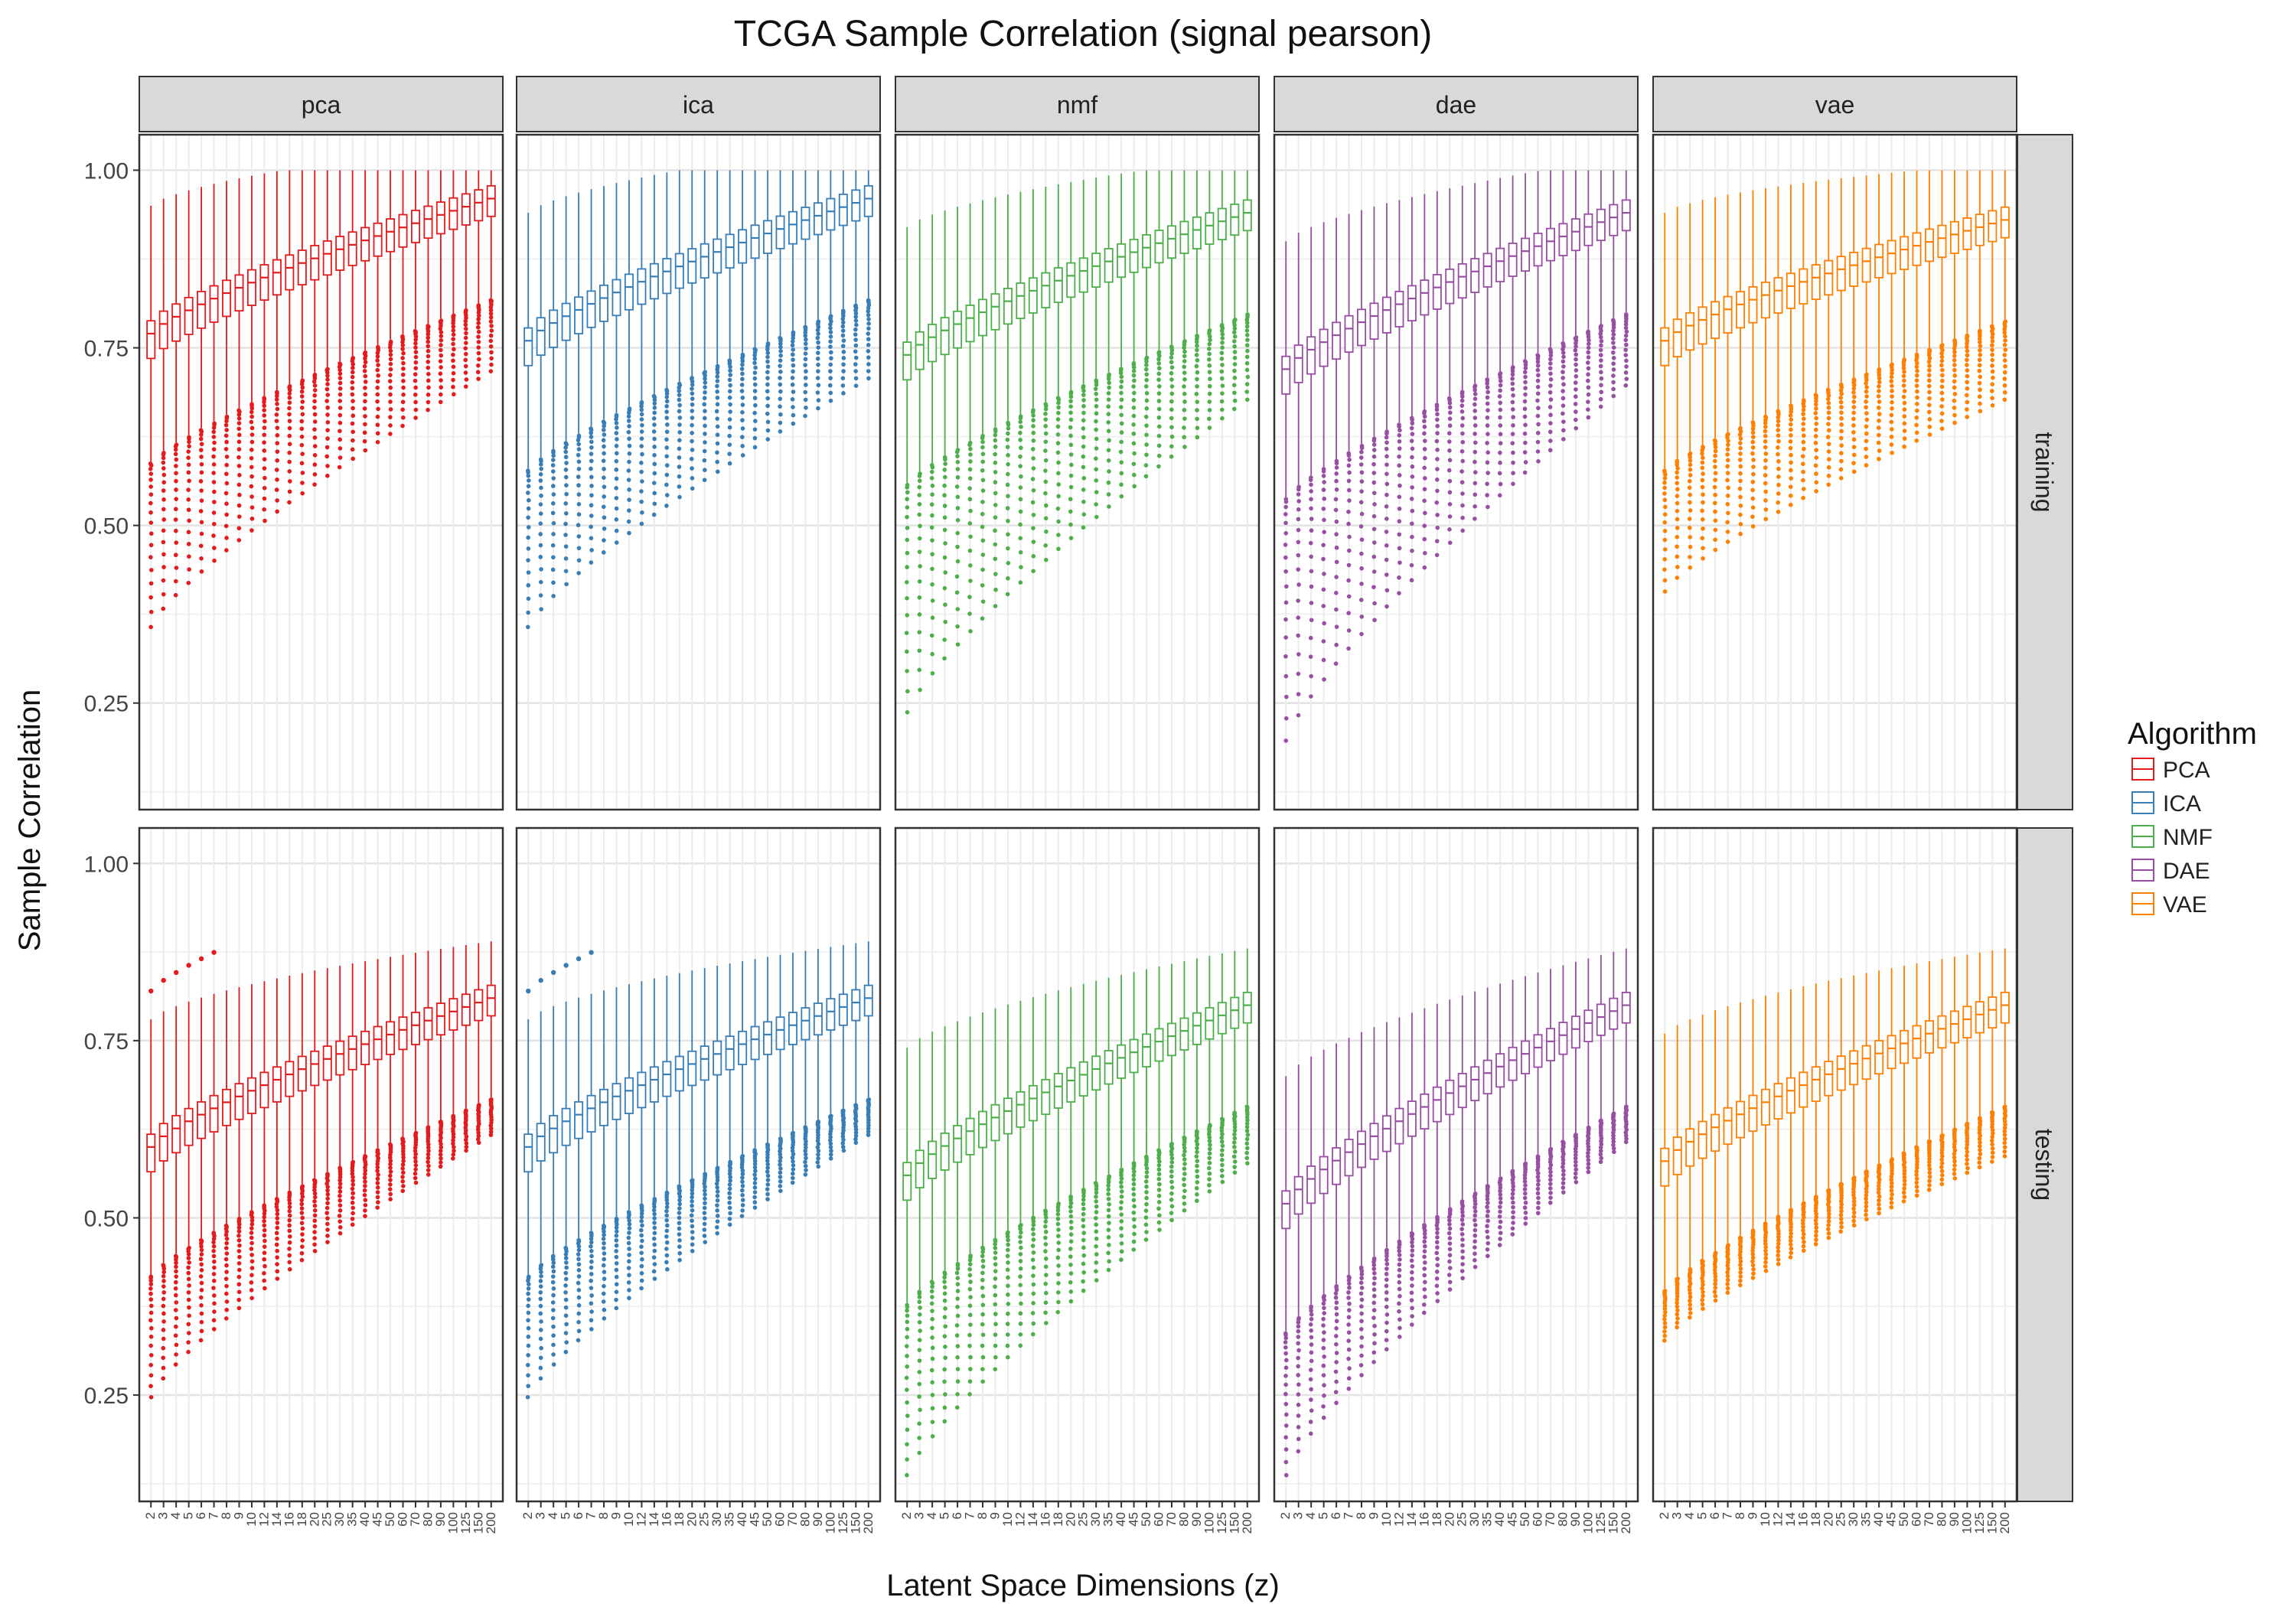 Image resolution: width=2296 pixels, height=1607 pixels. I want to click on box-ica-training-z5, so click(566, 391).